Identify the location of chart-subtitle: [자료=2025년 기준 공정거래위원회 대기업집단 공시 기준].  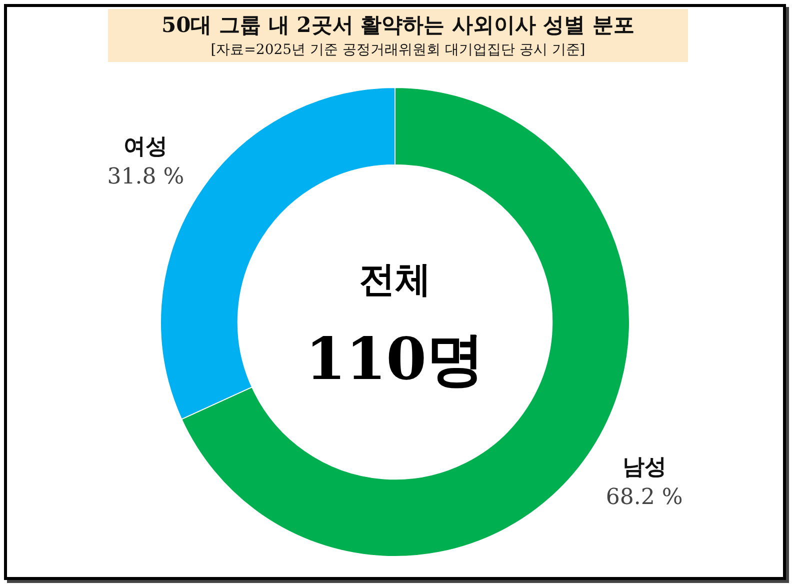
(398, 50).